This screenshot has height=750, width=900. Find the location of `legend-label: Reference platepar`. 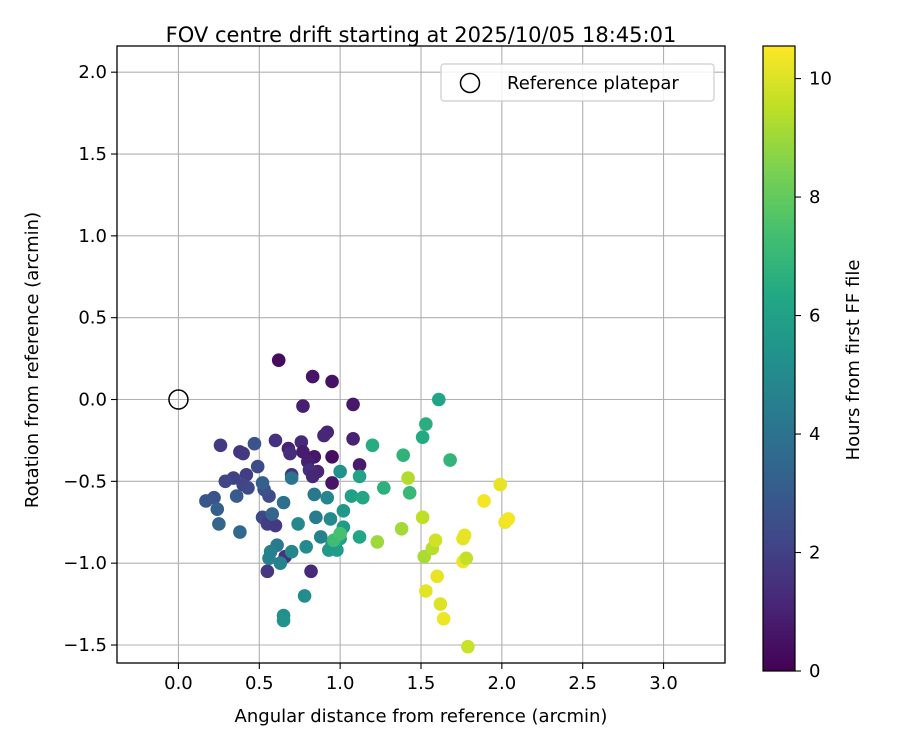

legend-label: Reference platepar is located at coordinates (593, 83).